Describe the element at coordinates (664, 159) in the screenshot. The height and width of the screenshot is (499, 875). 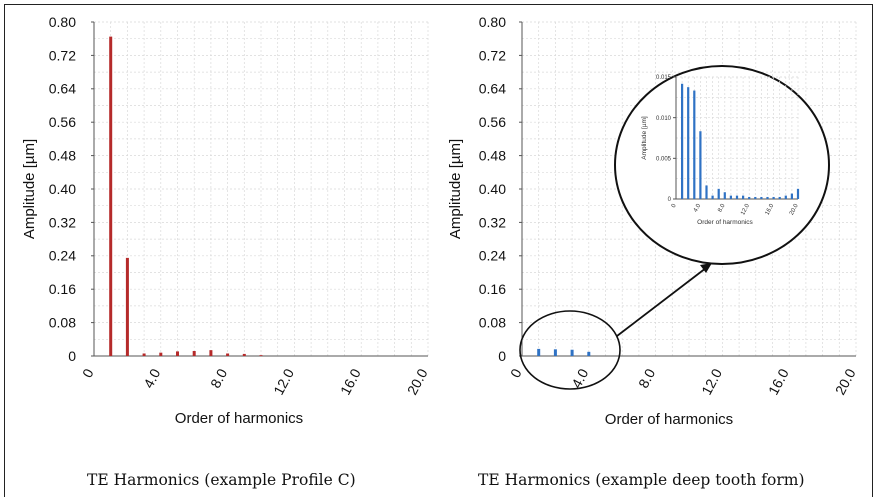
I see `y-tick-label: 0.005` at that location.